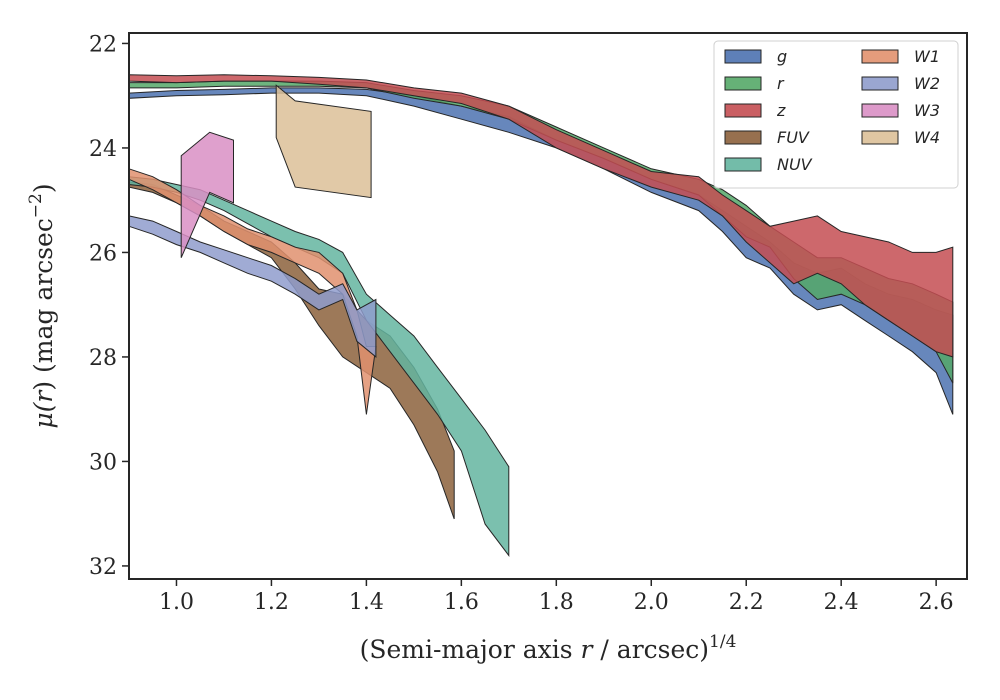  Describe the element at coordinates (461, 602) in the screenshot. I see `x-tick-label: 1.6` at that location.